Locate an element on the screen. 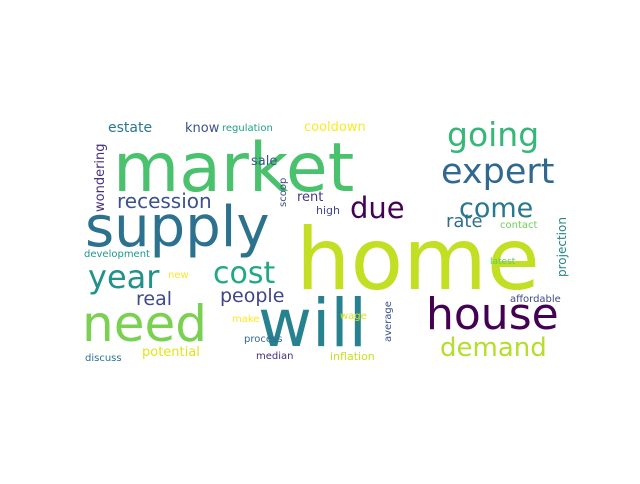 Image resolution: width=640 pixels, height=484 pixels. word-due: due is located at coordinates (377, 208).